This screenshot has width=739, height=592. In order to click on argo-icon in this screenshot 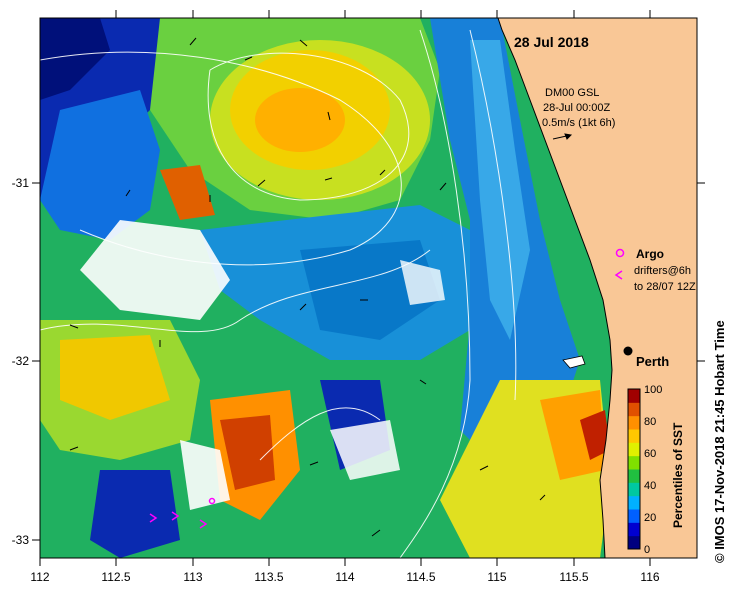, I will do `click(620, 253)`.